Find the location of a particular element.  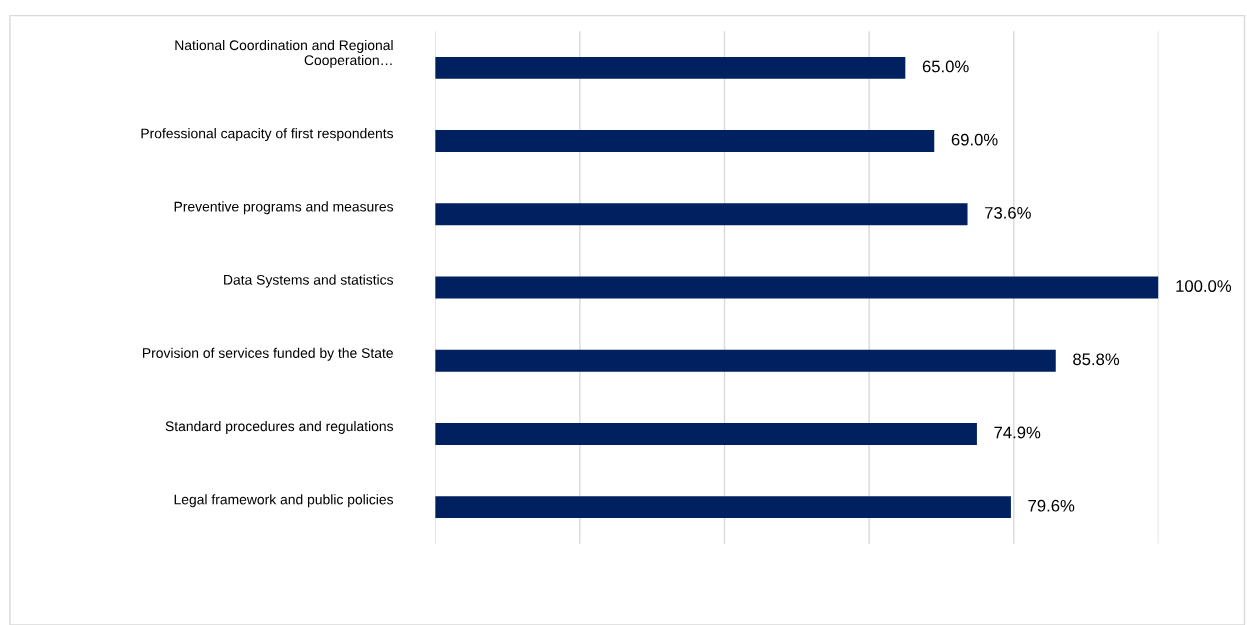

data-label: 65.0% is located at coordinates (945, 66).